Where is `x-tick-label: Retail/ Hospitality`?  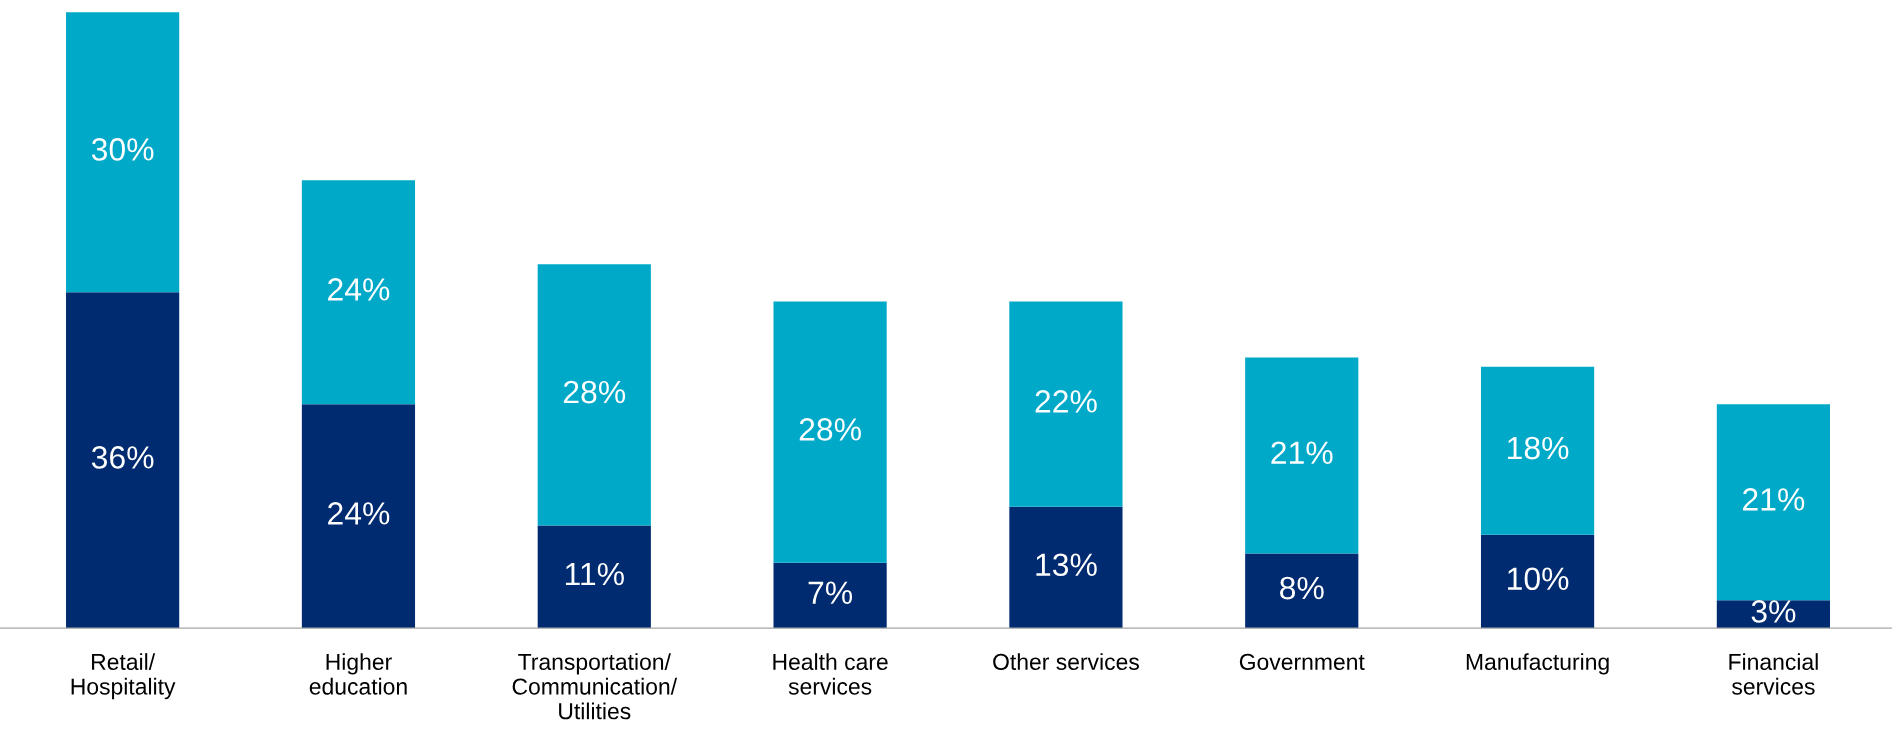
x-tick-label: Retail/ Hospitality is located at coordinates (123, 676).